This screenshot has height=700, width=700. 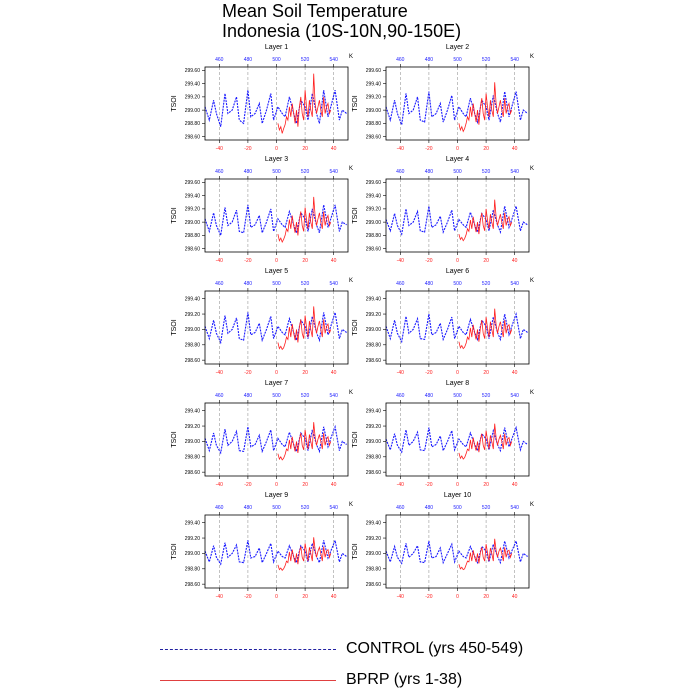 What do you see at coordinates (276, 271) in the screenshot?
I see `panel-title: Layer 5` at bounding box center [276, 271].